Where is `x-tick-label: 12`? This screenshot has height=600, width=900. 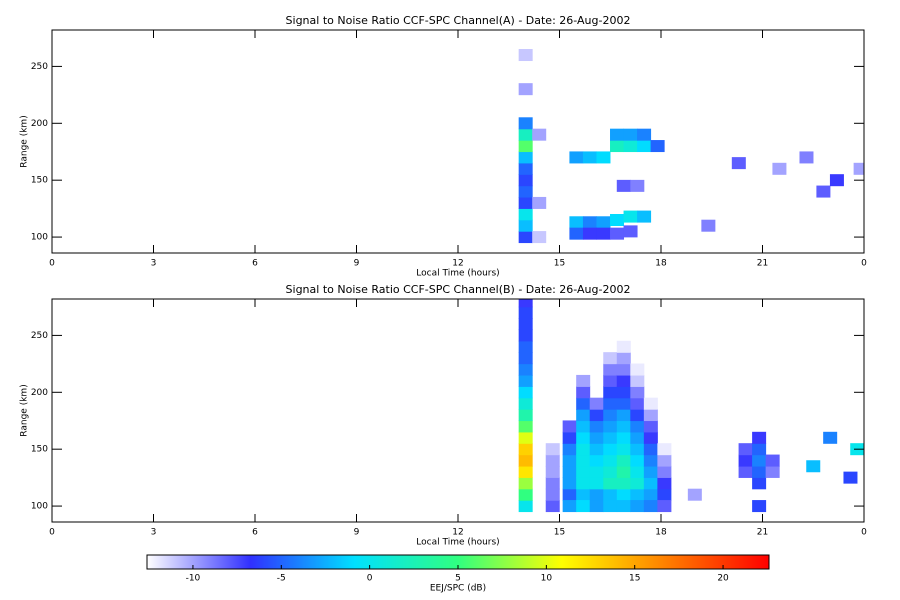 x-tick-label: 12 is located at coordinates (457, 264).